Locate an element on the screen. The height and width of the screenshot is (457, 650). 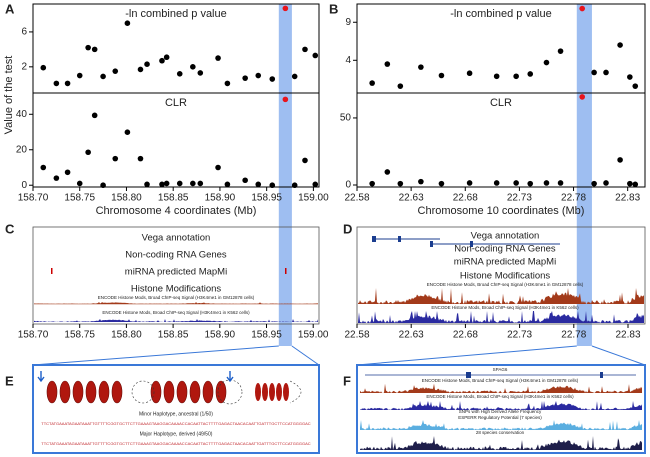
browser-tick-label: 22.83 is located at coordinates (627, 335).